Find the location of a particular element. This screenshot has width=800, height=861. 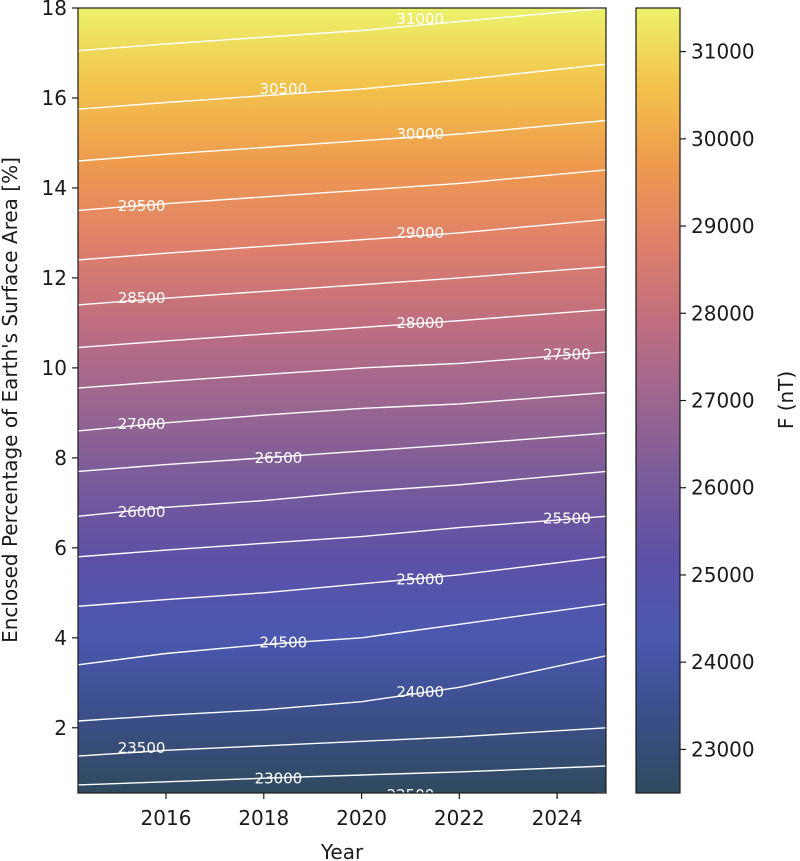

colorbar-tick-label: 29000 is located at coordinates (723, 226).